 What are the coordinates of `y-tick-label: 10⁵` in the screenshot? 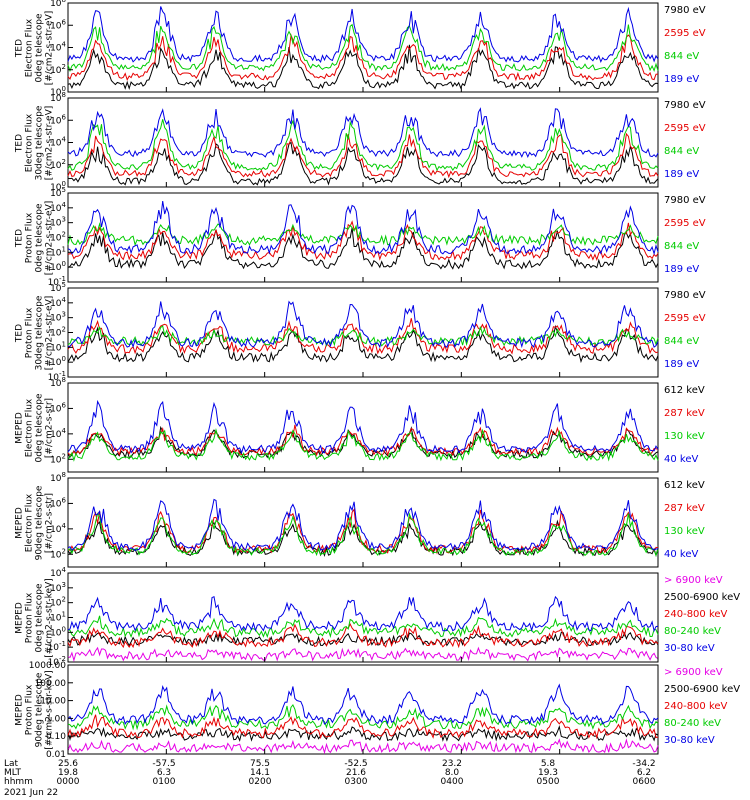 It's located at (58, 287).